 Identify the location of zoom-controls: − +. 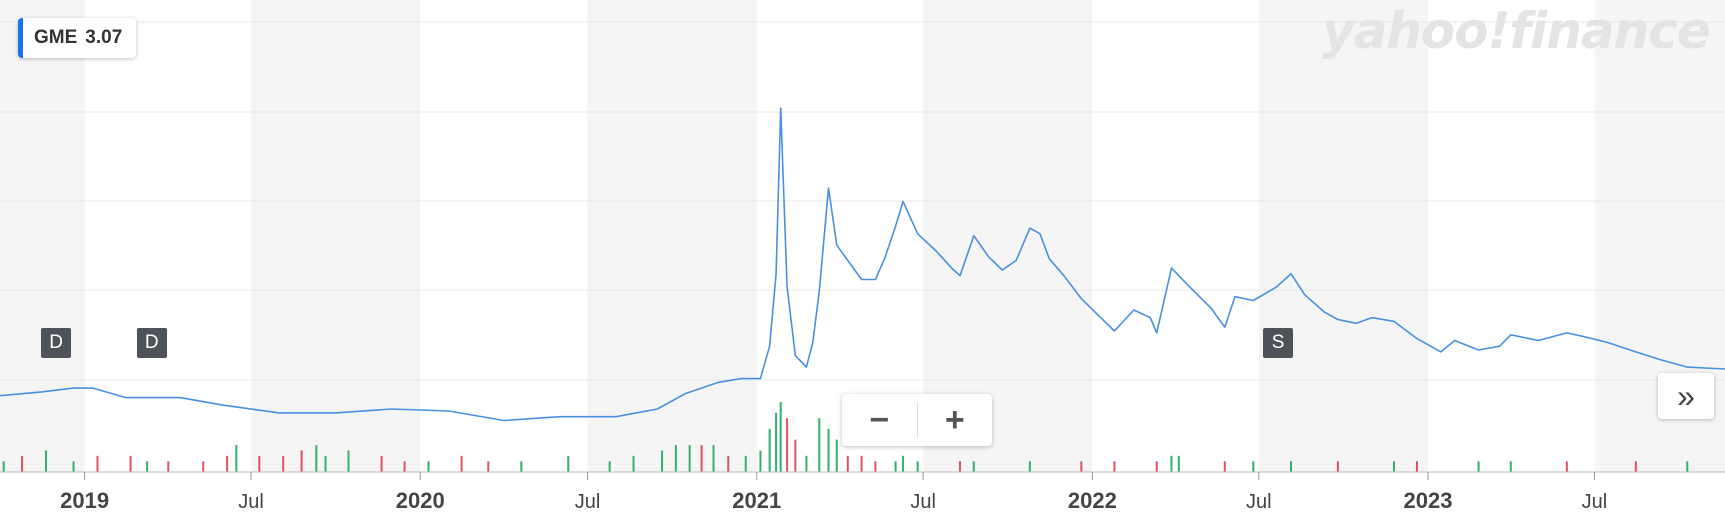
(917, 420).